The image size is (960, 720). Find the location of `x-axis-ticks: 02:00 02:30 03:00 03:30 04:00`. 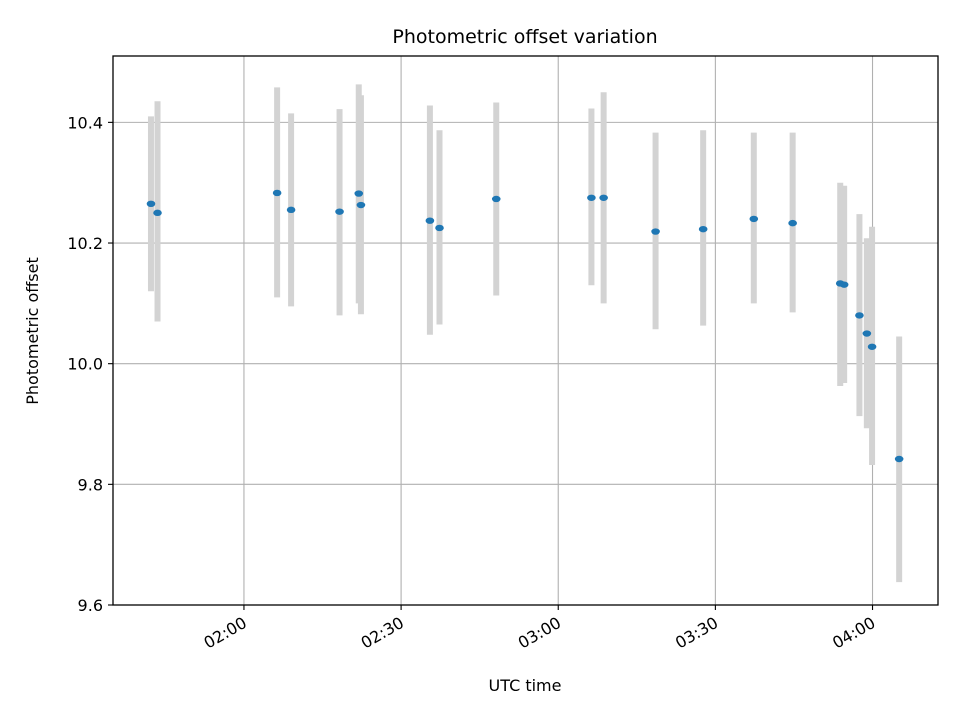

x-axis-ticks: 02:00 02:30 03:00 03:30 04:00 is located at coordinates (540, 629).